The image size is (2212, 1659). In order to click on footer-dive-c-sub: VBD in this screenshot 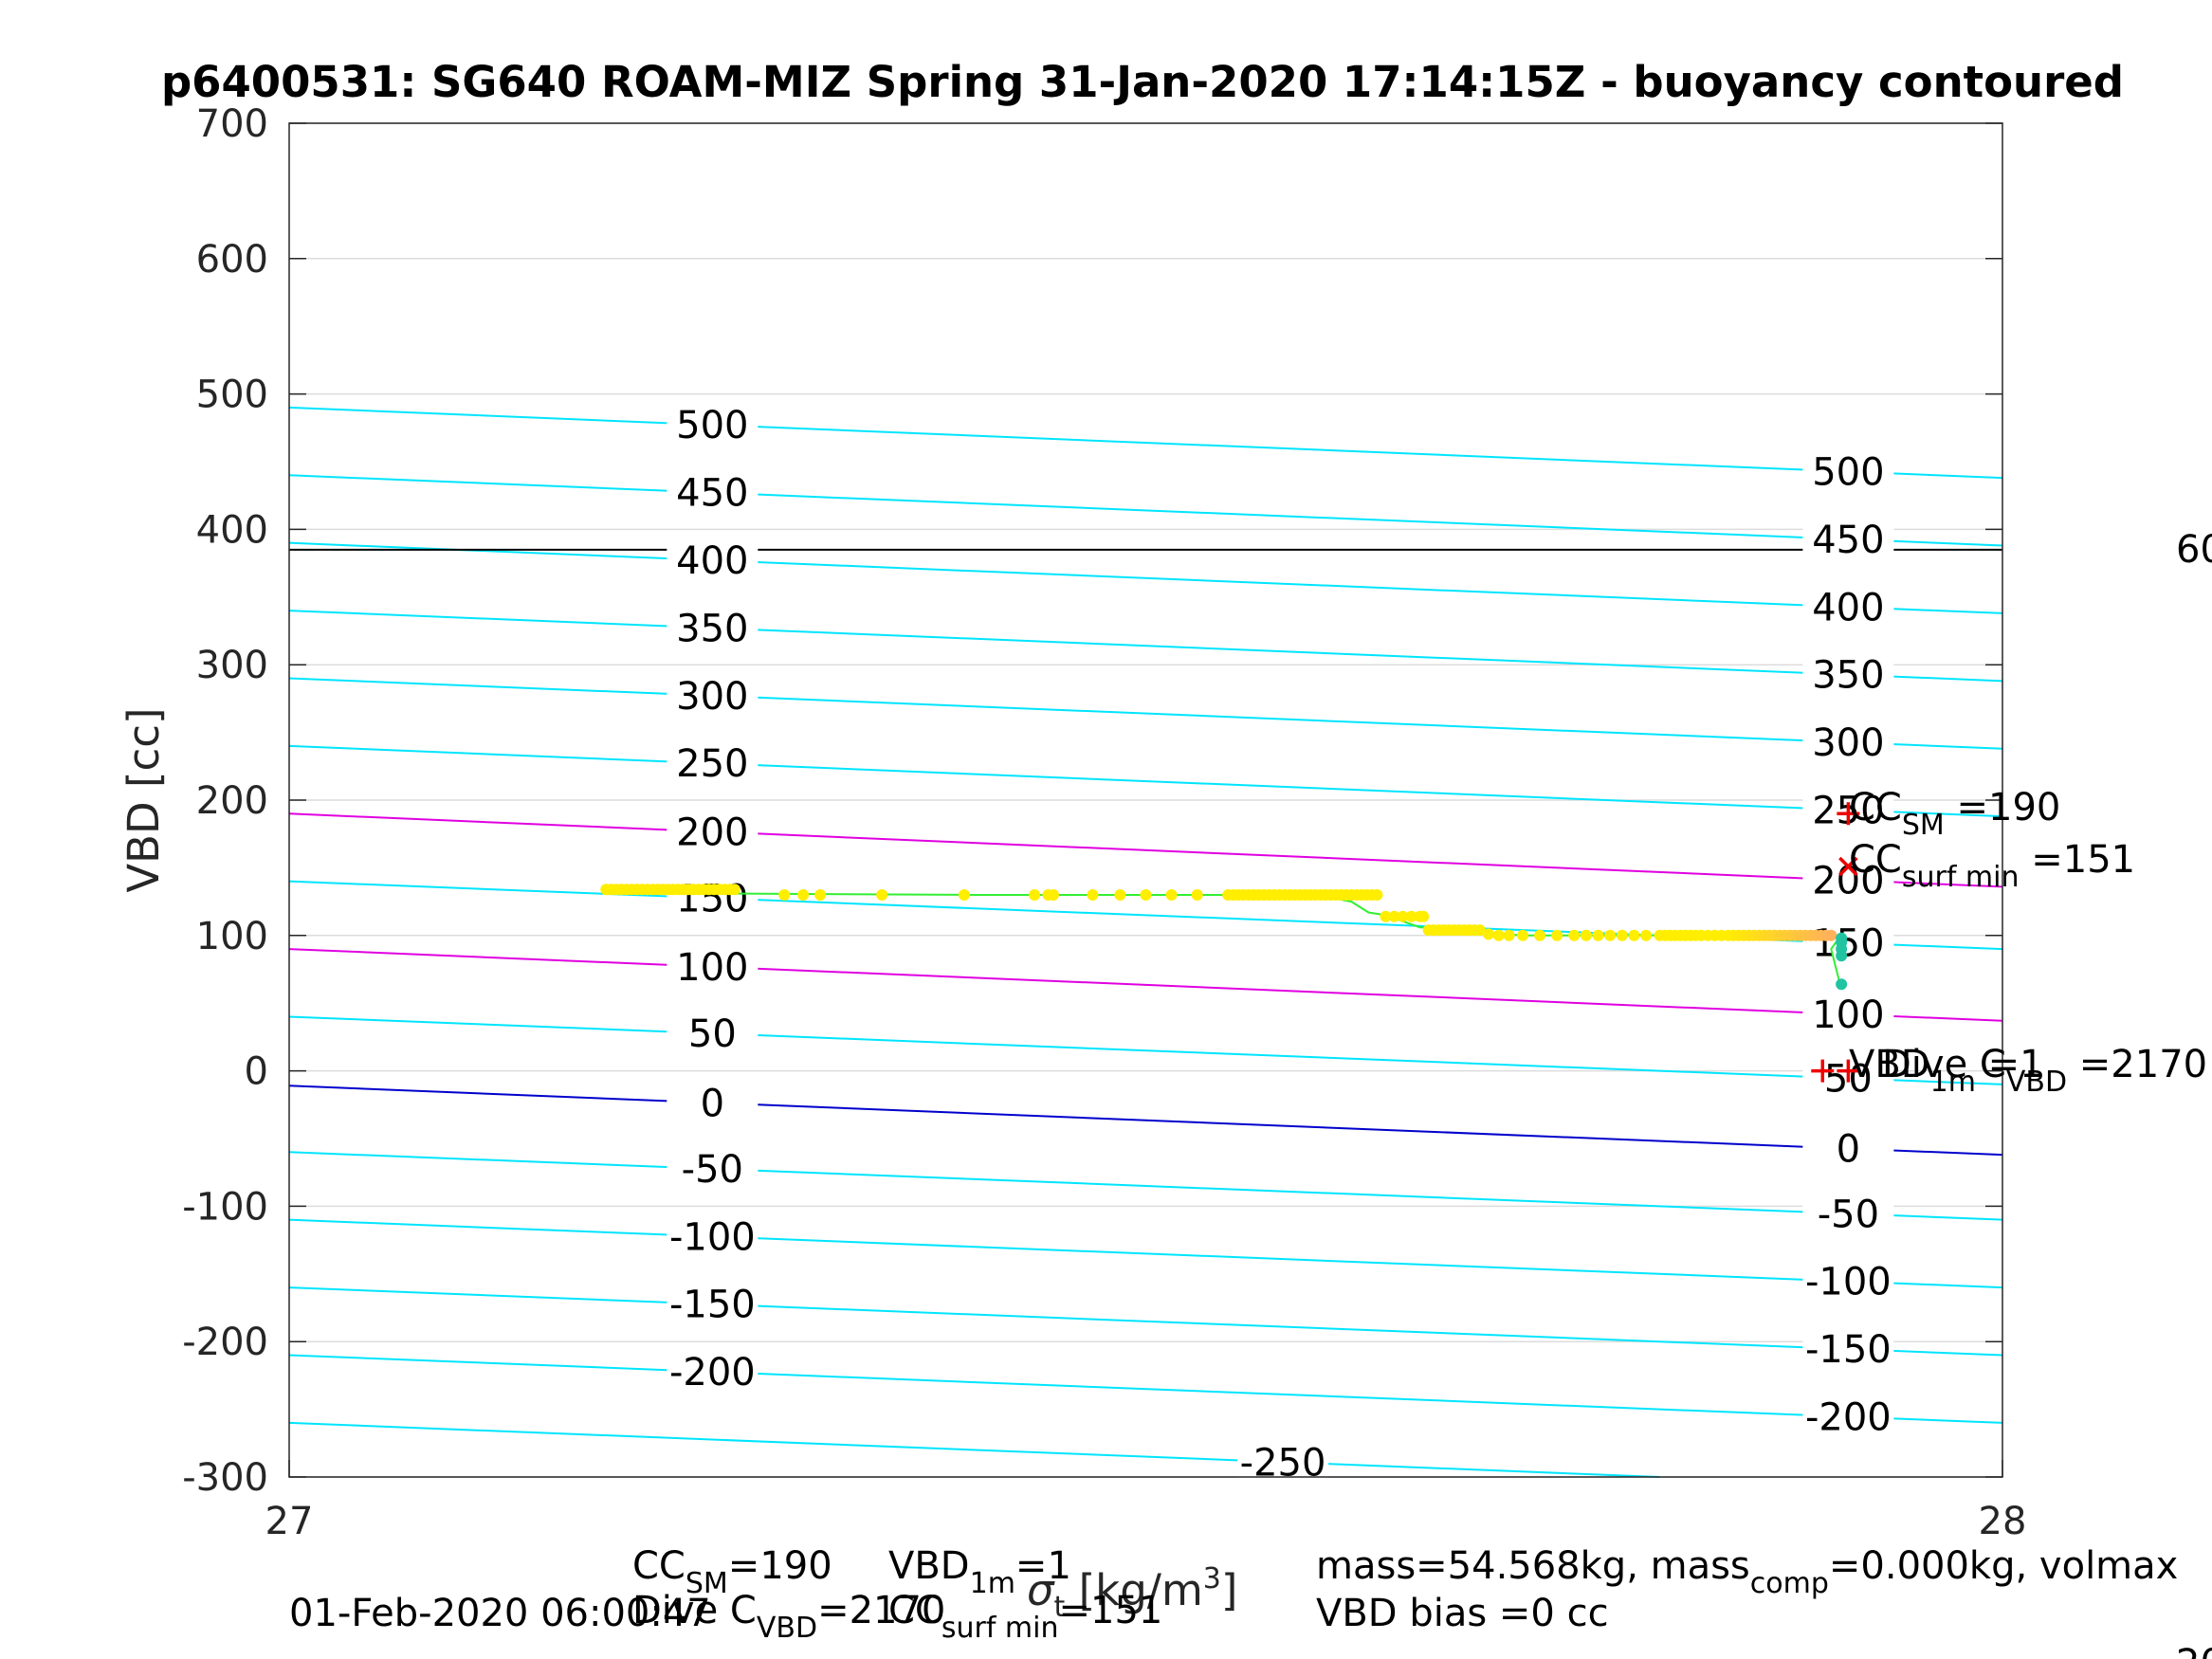, I will do `click(787, 1628)`.